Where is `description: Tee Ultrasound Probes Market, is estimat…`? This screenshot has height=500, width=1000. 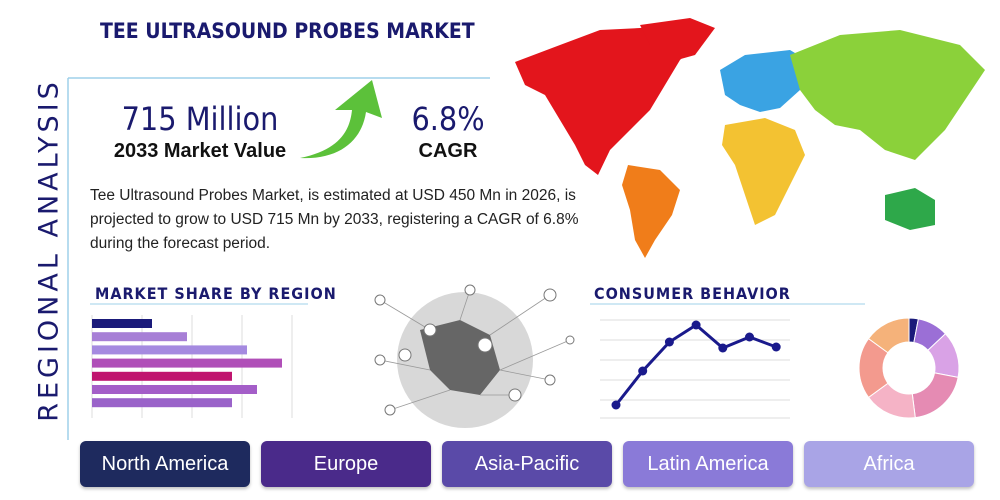
description: Tee Ultrasound Probes Market, is estimat… is located at coordinates (334, 219).